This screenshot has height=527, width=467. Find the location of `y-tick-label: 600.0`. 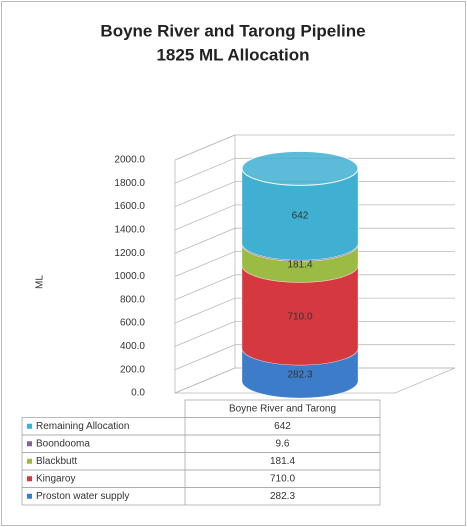

y-tick-label: 600.0 is located at coordinates (132, 323).